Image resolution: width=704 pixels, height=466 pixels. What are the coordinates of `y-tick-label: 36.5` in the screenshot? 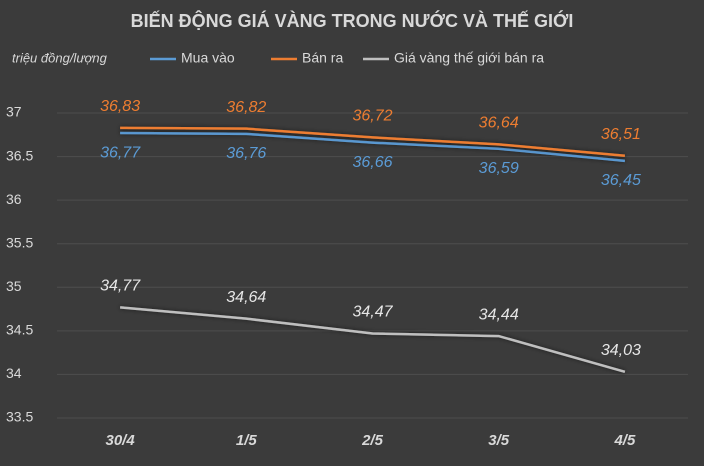 It's located at (19, 155).